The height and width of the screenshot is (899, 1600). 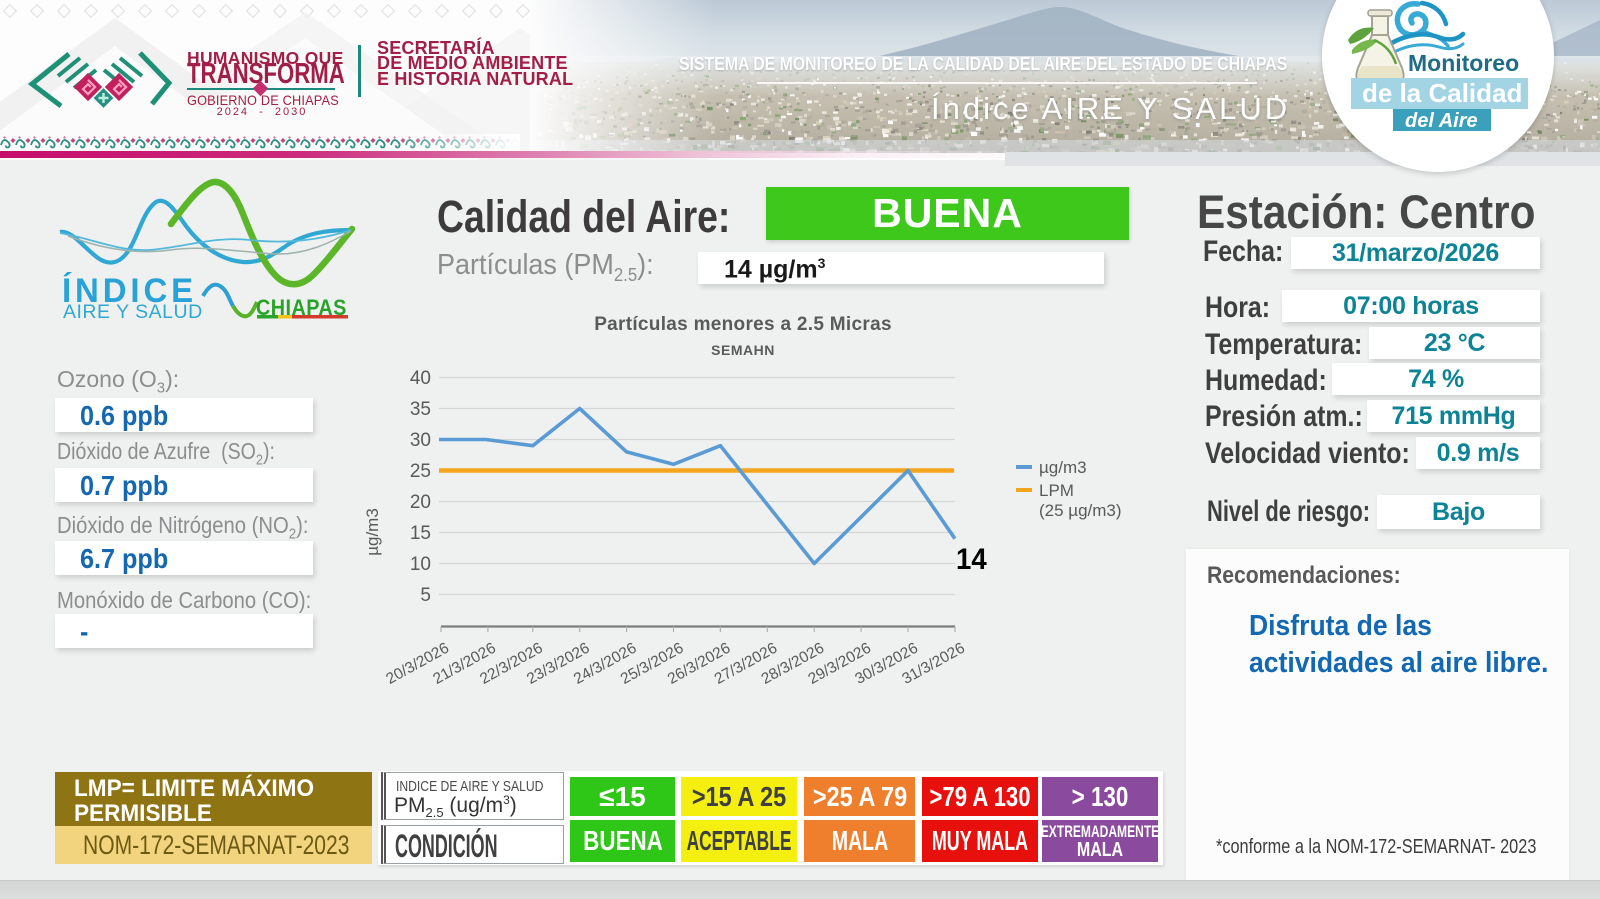 I want to click on svg-text: LPM, so click(x=1056, y=490).